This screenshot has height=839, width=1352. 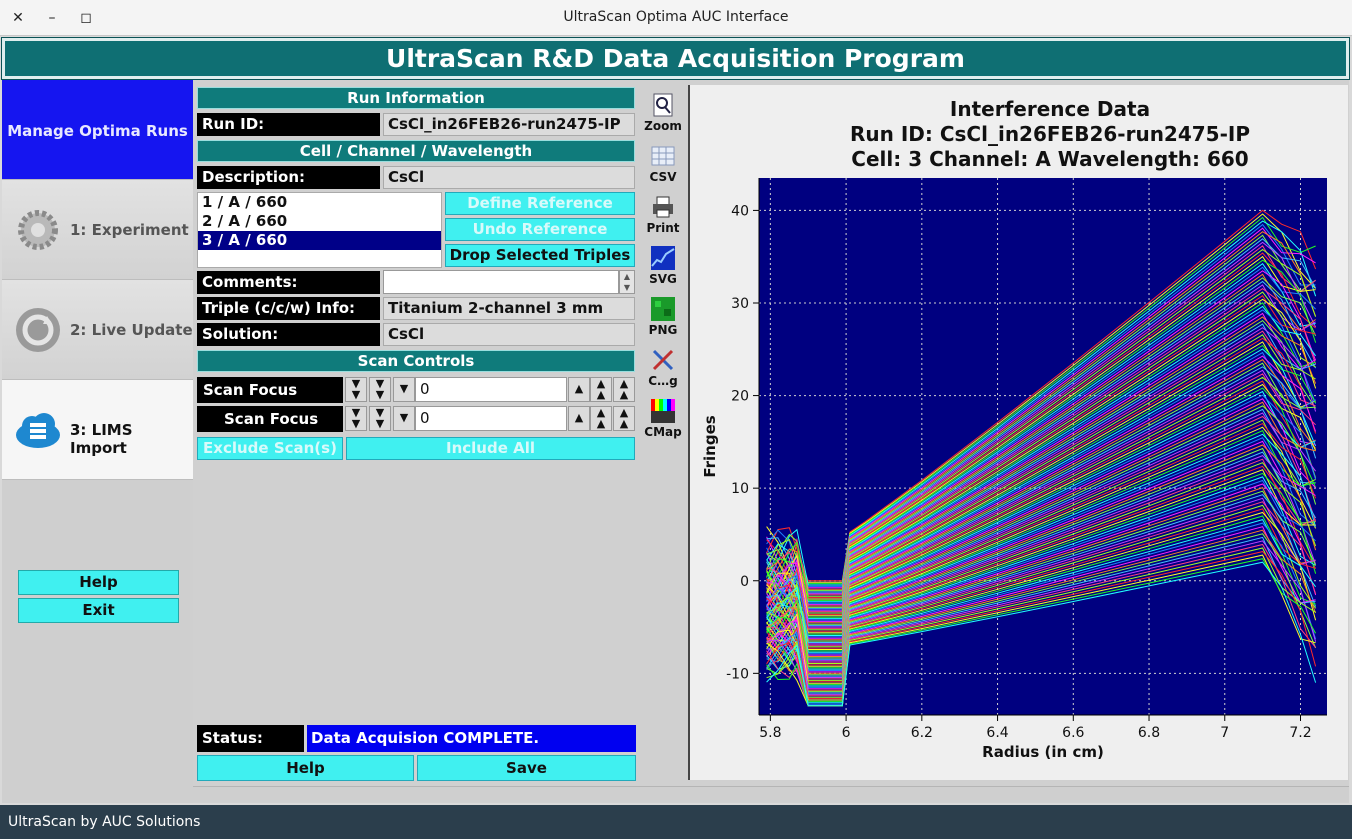 I want to click on include-all-button: Include All, so click(x=490, y=448).